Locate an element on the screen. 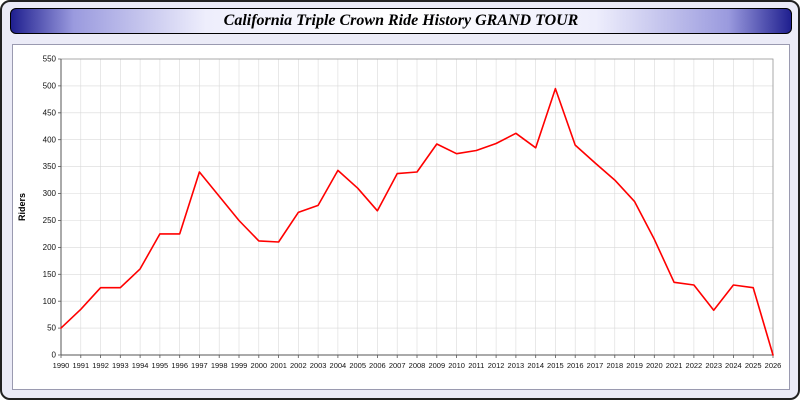 This screenshot has height=400, width=800. svg-text: 2026 is located at coordinates (773, 365).